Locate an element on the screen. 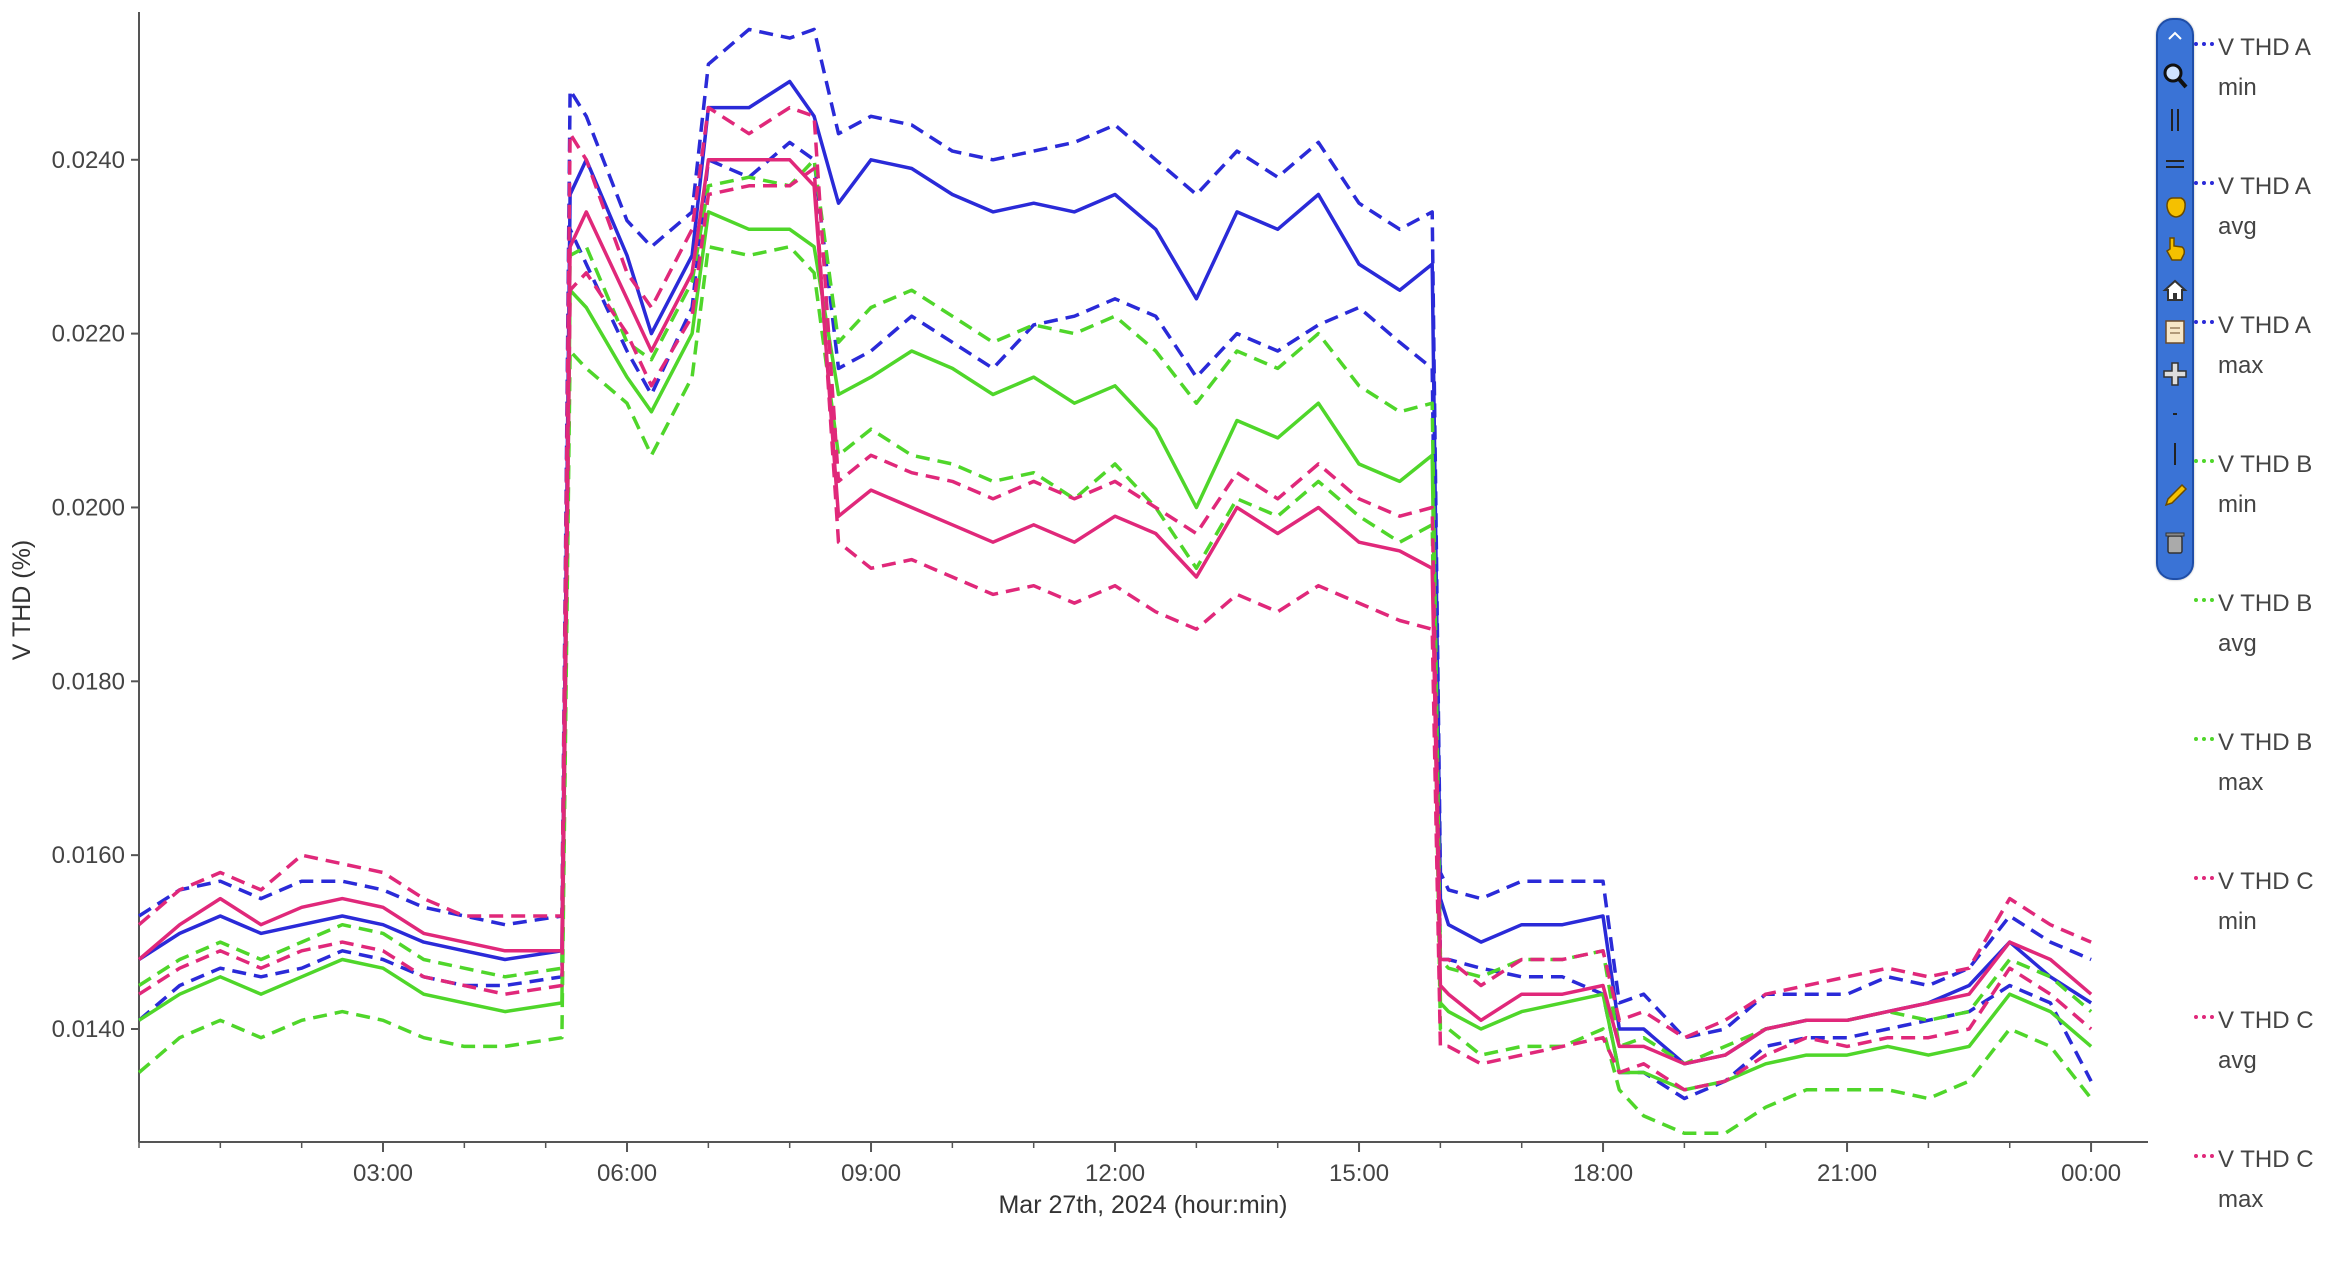  legend-label: V THD C max is located at coordinates (2273, 1180).